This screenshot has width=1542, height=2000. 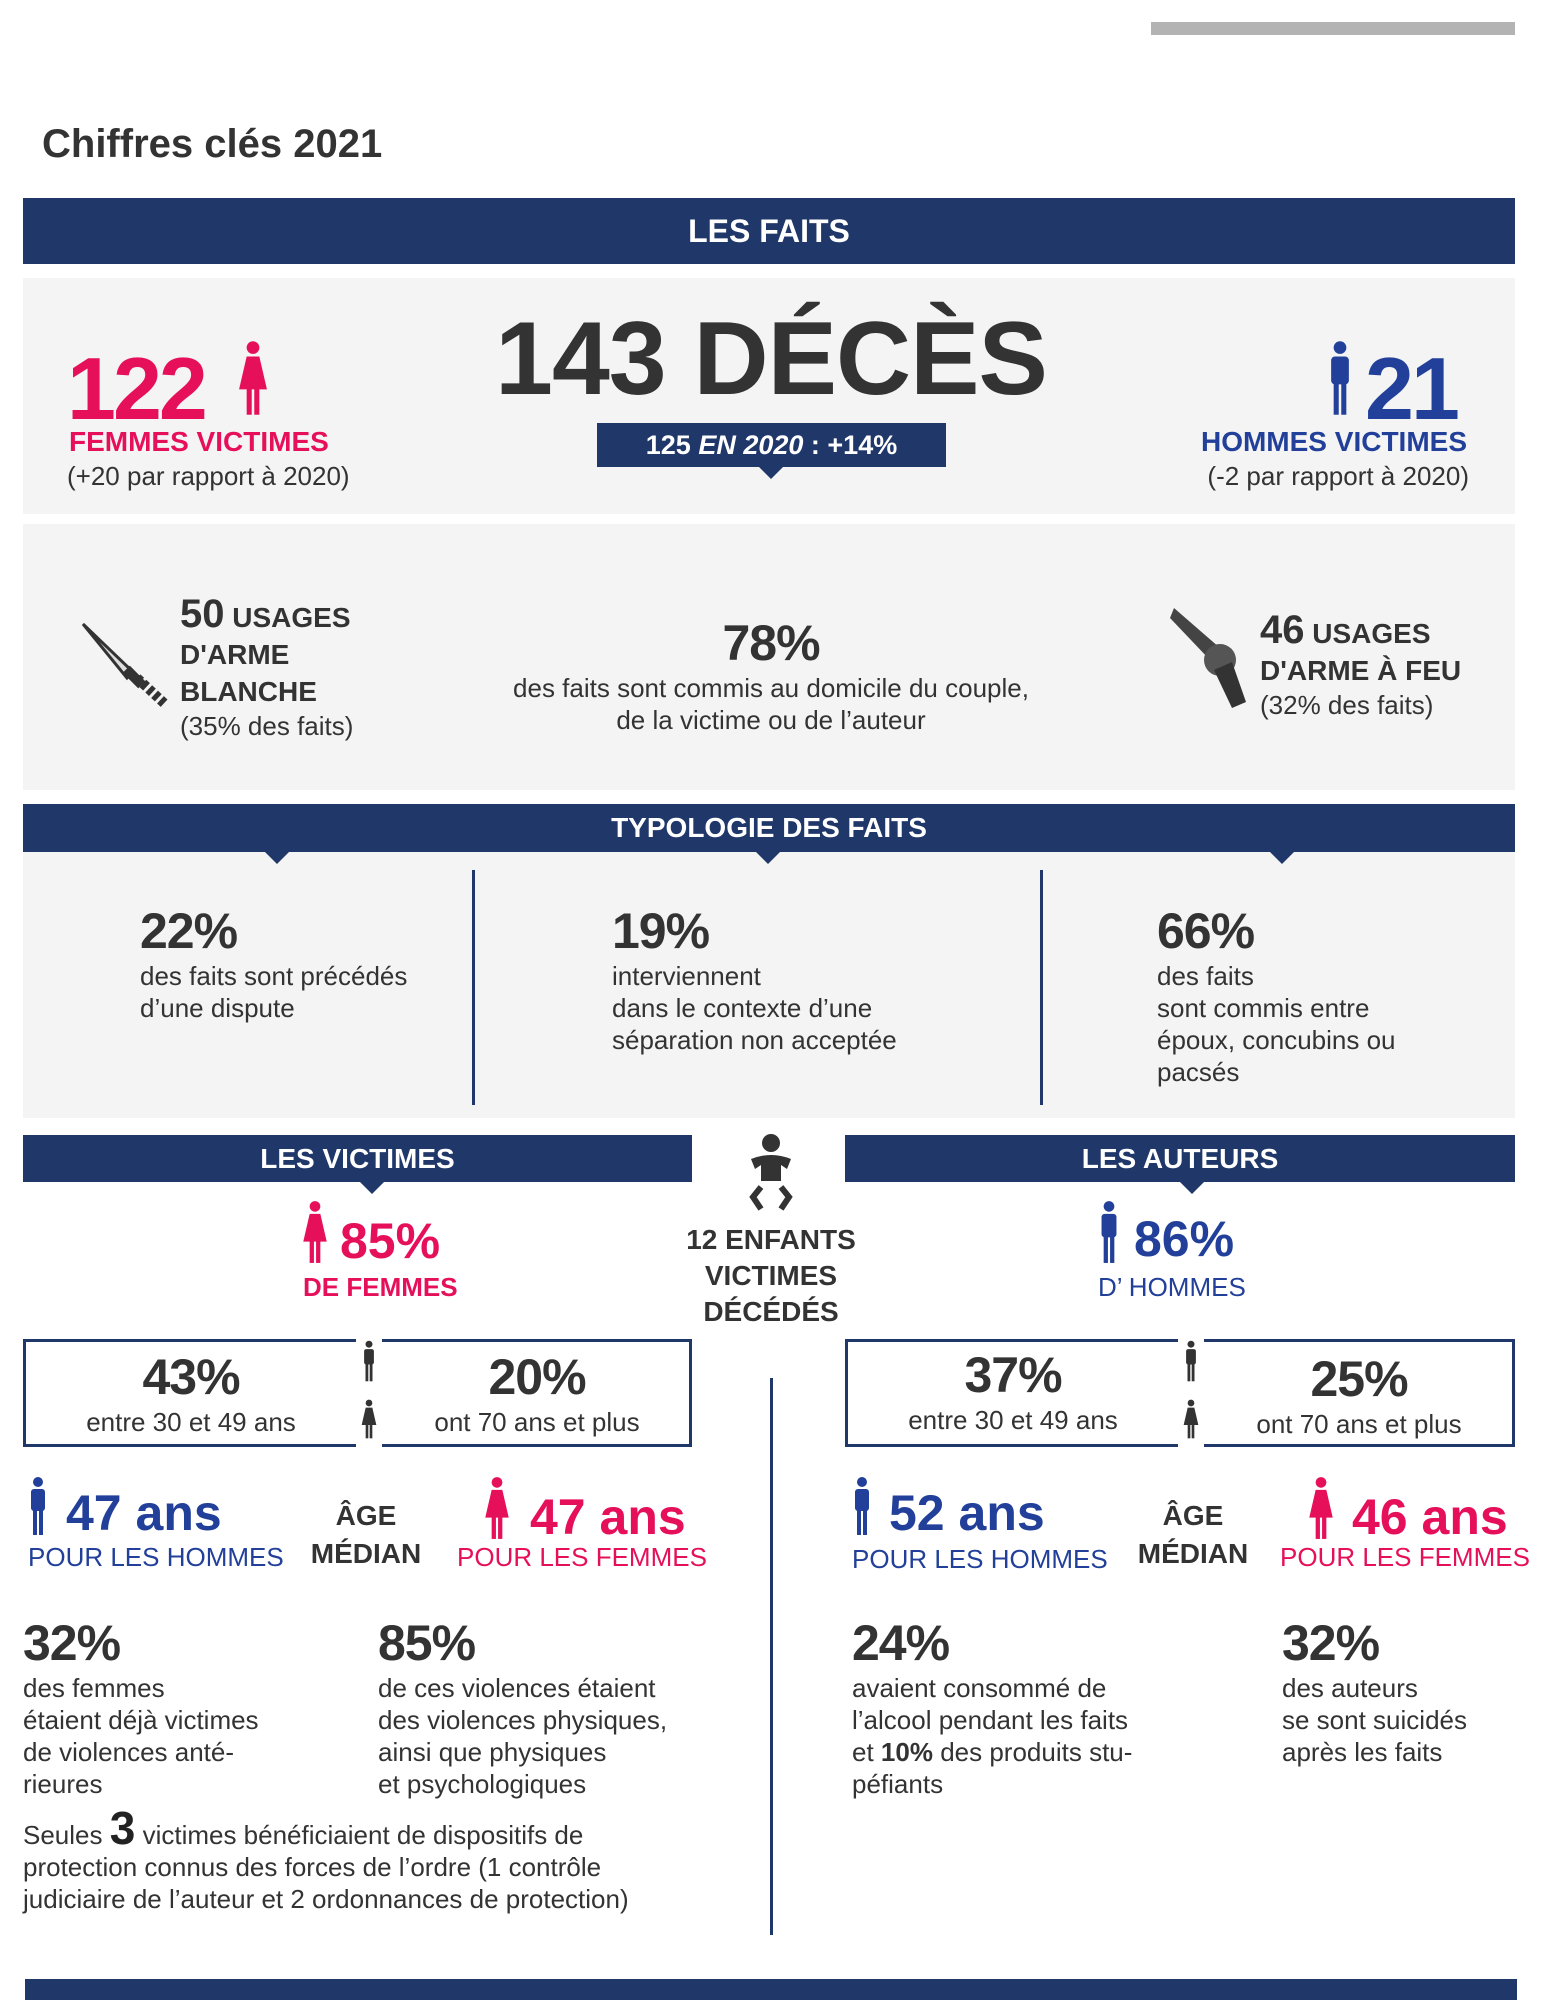 I want to click on stat-line: et psychologiques, so click(x=482, y=1784).